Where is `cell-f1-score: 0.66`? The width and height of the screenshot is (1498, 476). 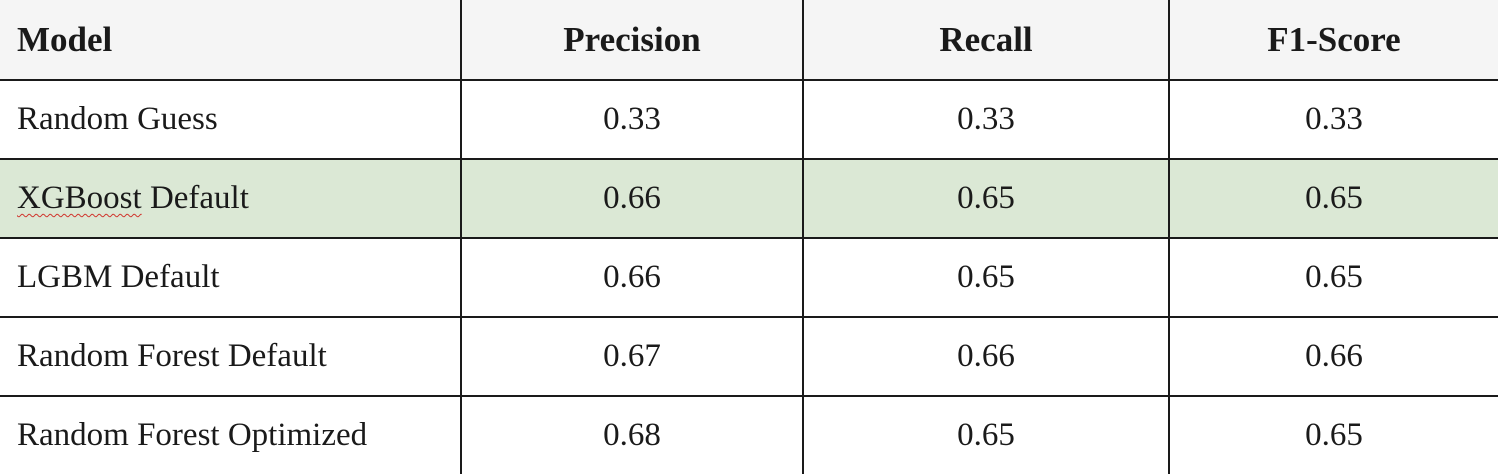
cell-f1-score: 0.66 is located at coordinates (1333, 356).